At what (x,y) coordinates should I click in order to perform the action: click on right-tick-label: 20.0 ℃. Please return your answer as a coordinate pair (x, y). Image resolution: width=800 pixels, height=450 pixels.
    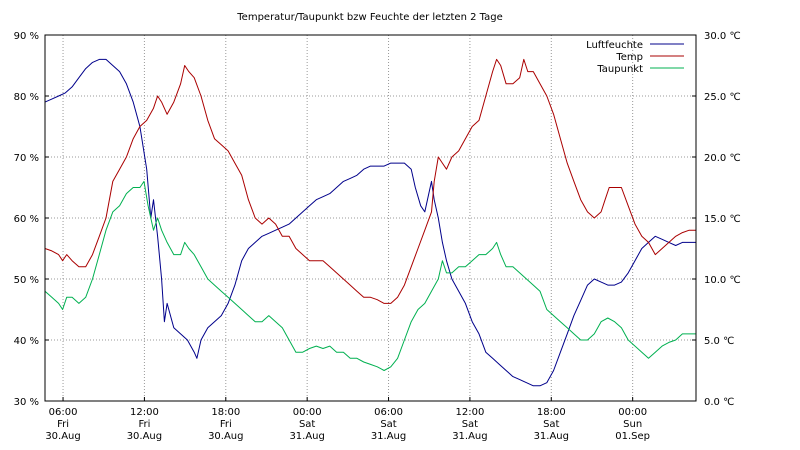
    Looking at the image, I should click on (722, 158).